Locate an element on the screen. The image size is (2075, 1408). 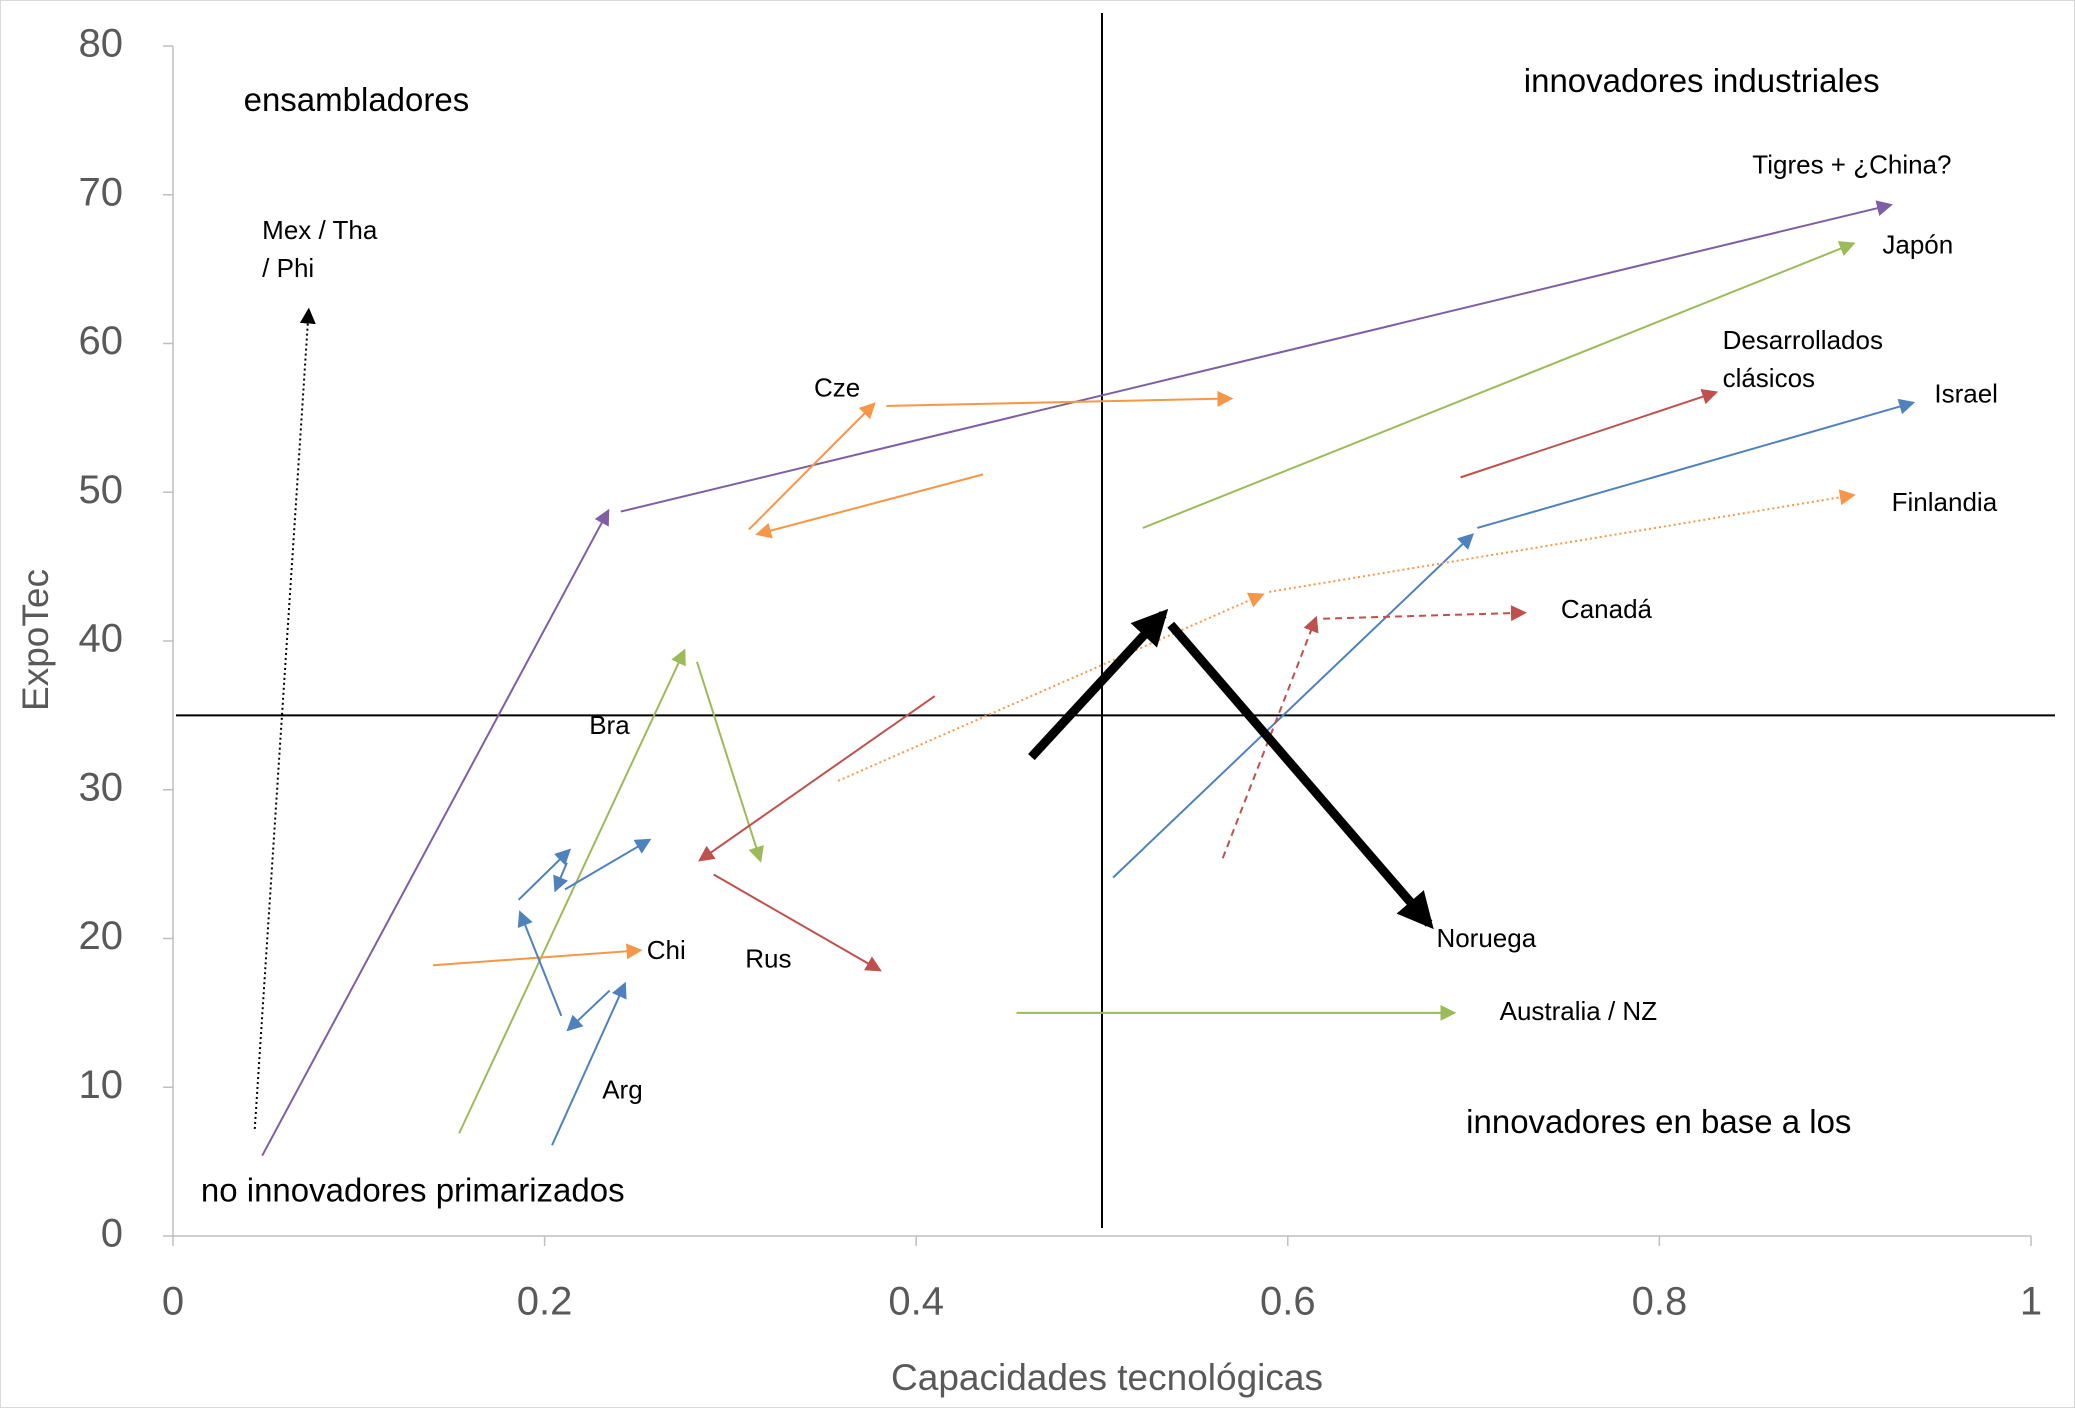
annotation: innovadores en base a los is located at coordinates (1658, 1121).